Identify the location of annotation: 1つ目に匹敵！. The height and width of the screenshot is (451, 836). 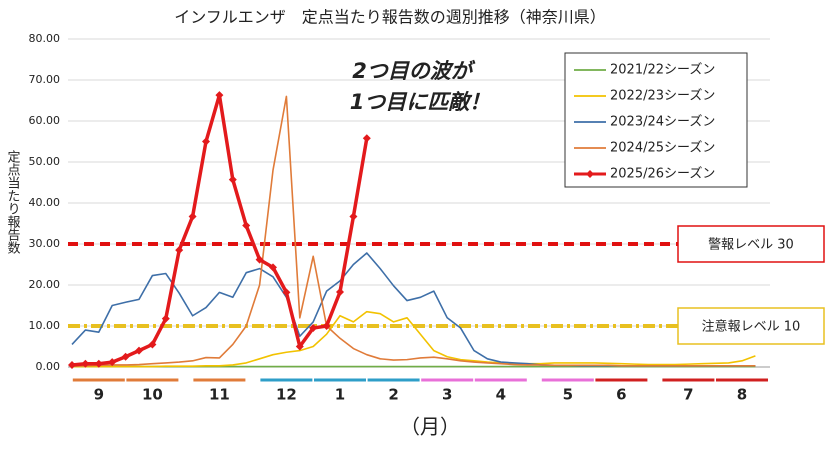
(420, 102).